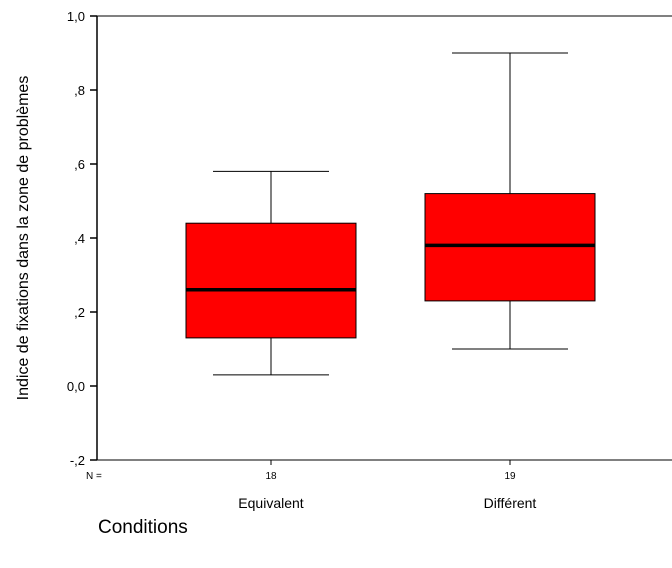 This screenshot has height=568, width=672. I want to click on box-diff-rent, so click(510, 201).